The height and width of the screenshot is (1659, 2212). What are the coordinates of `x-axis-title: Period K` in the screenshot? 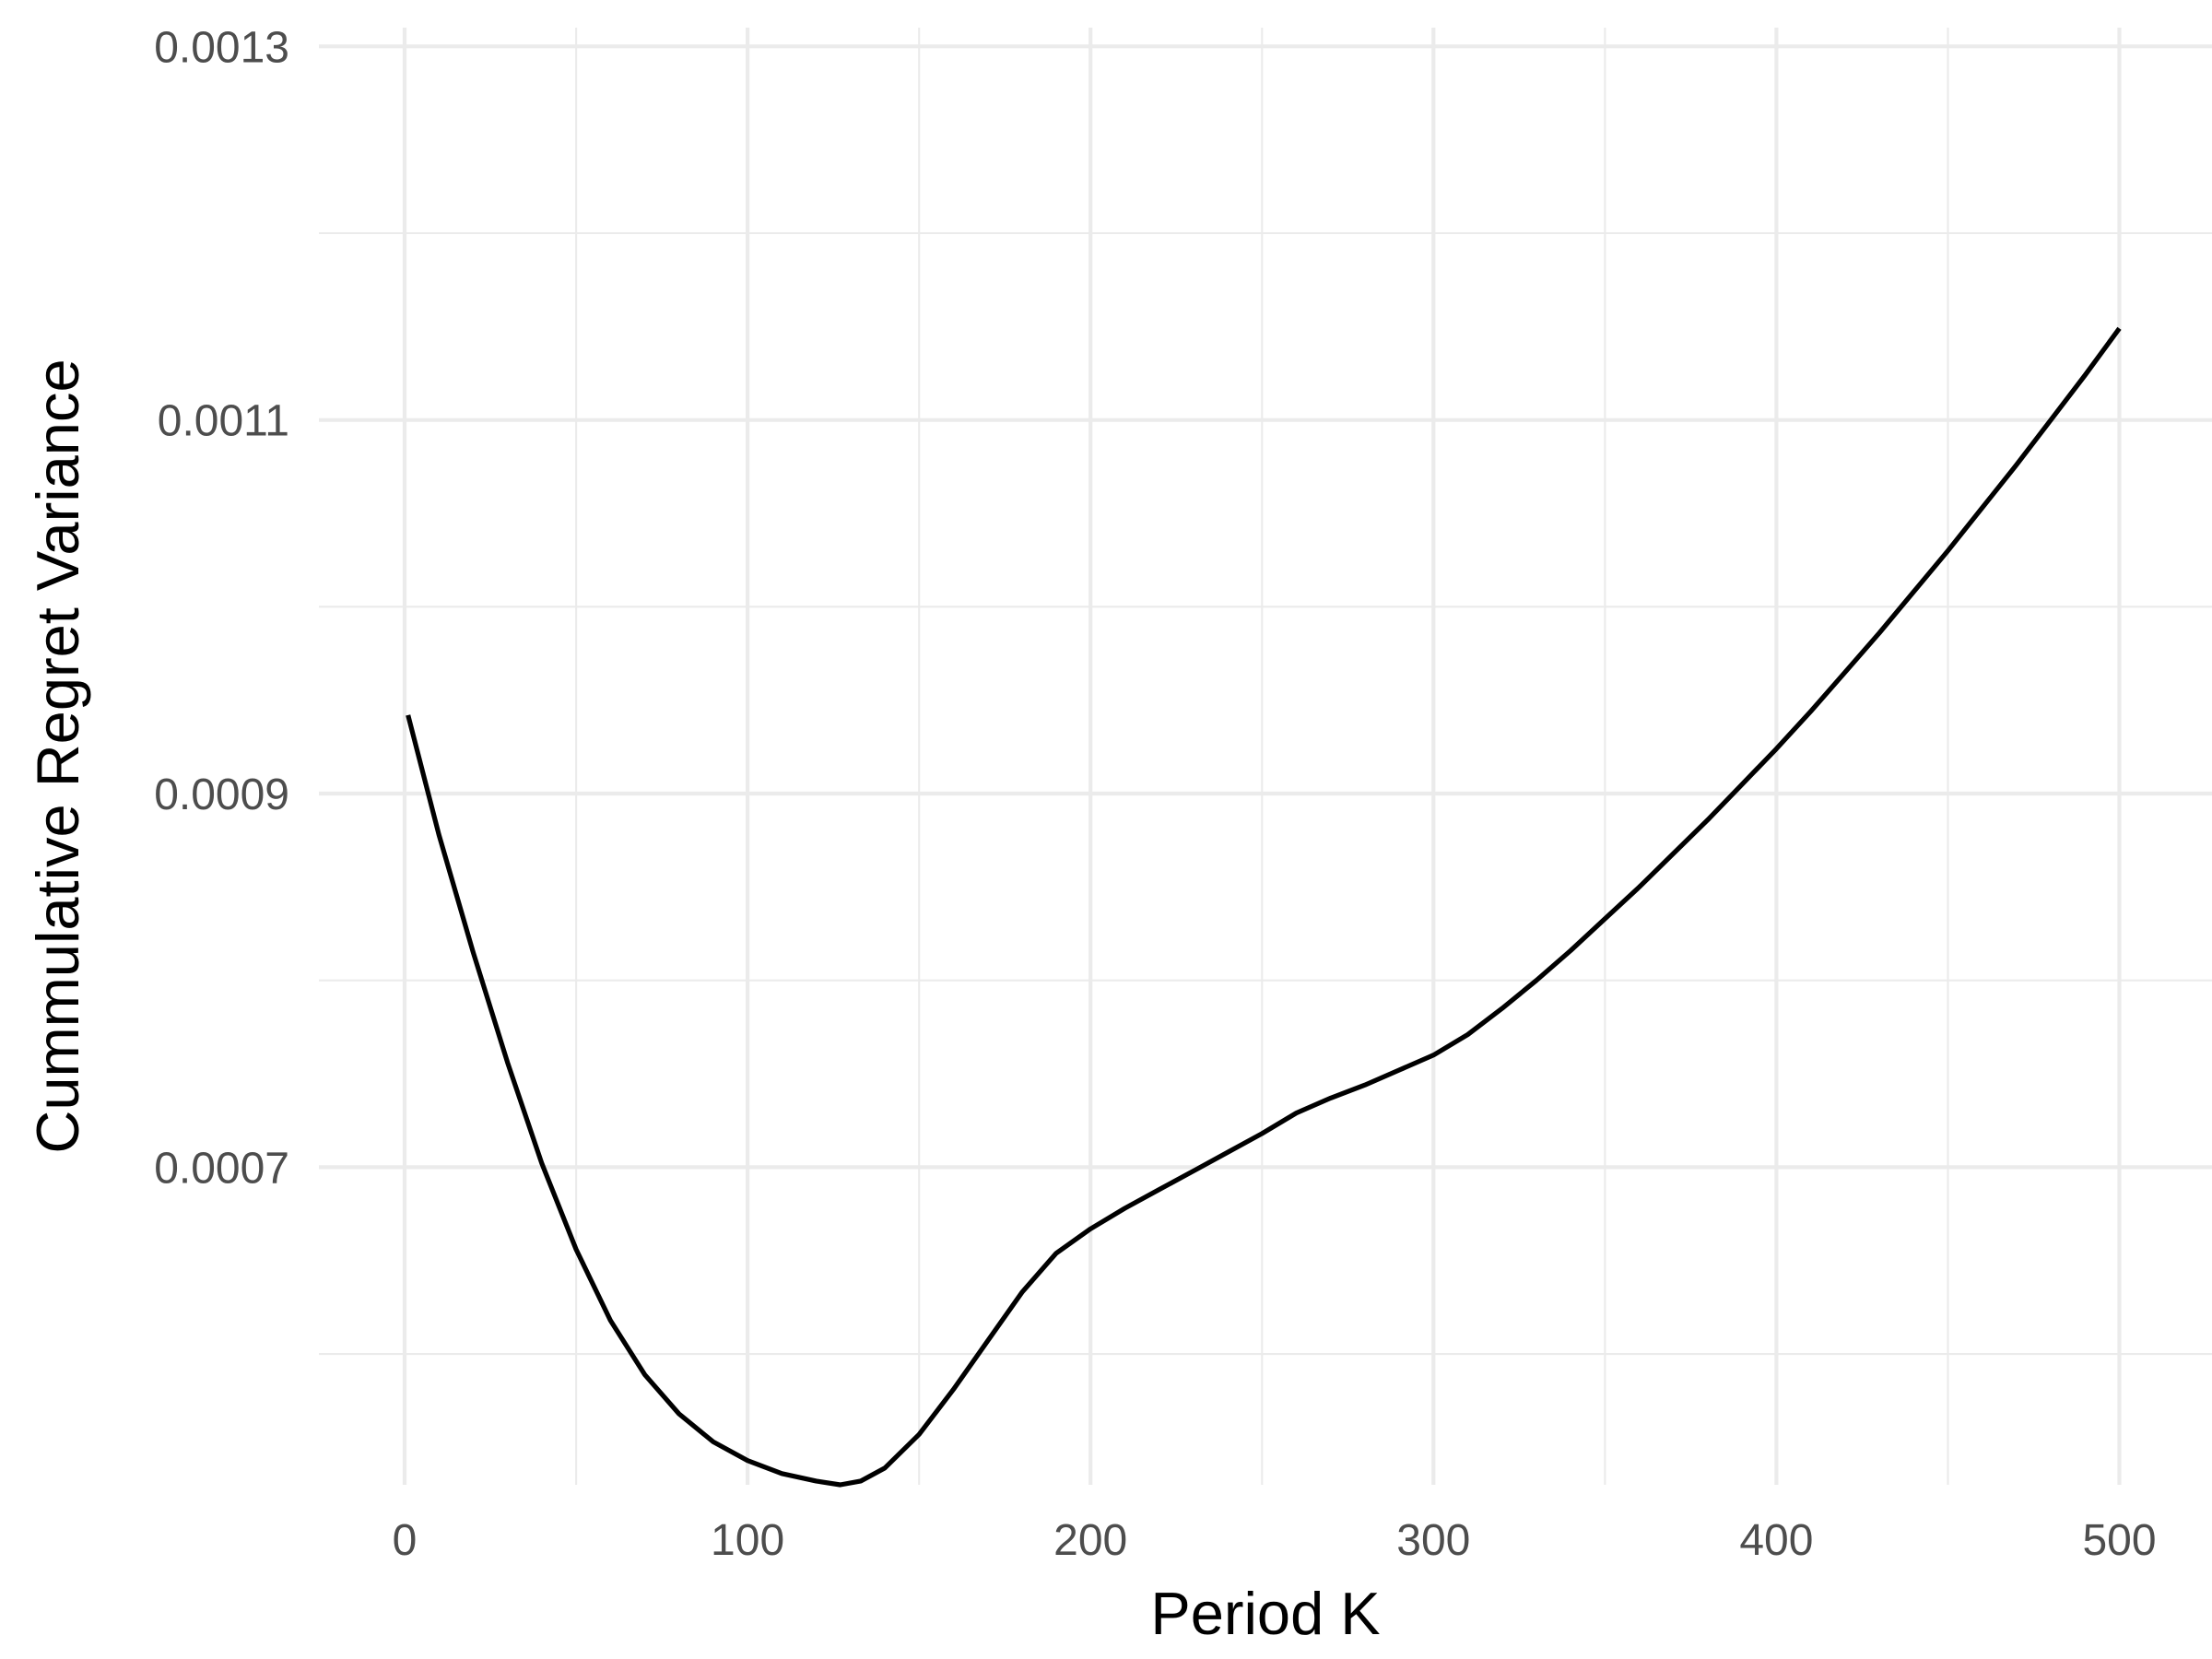 It's located at (1265, 1613).